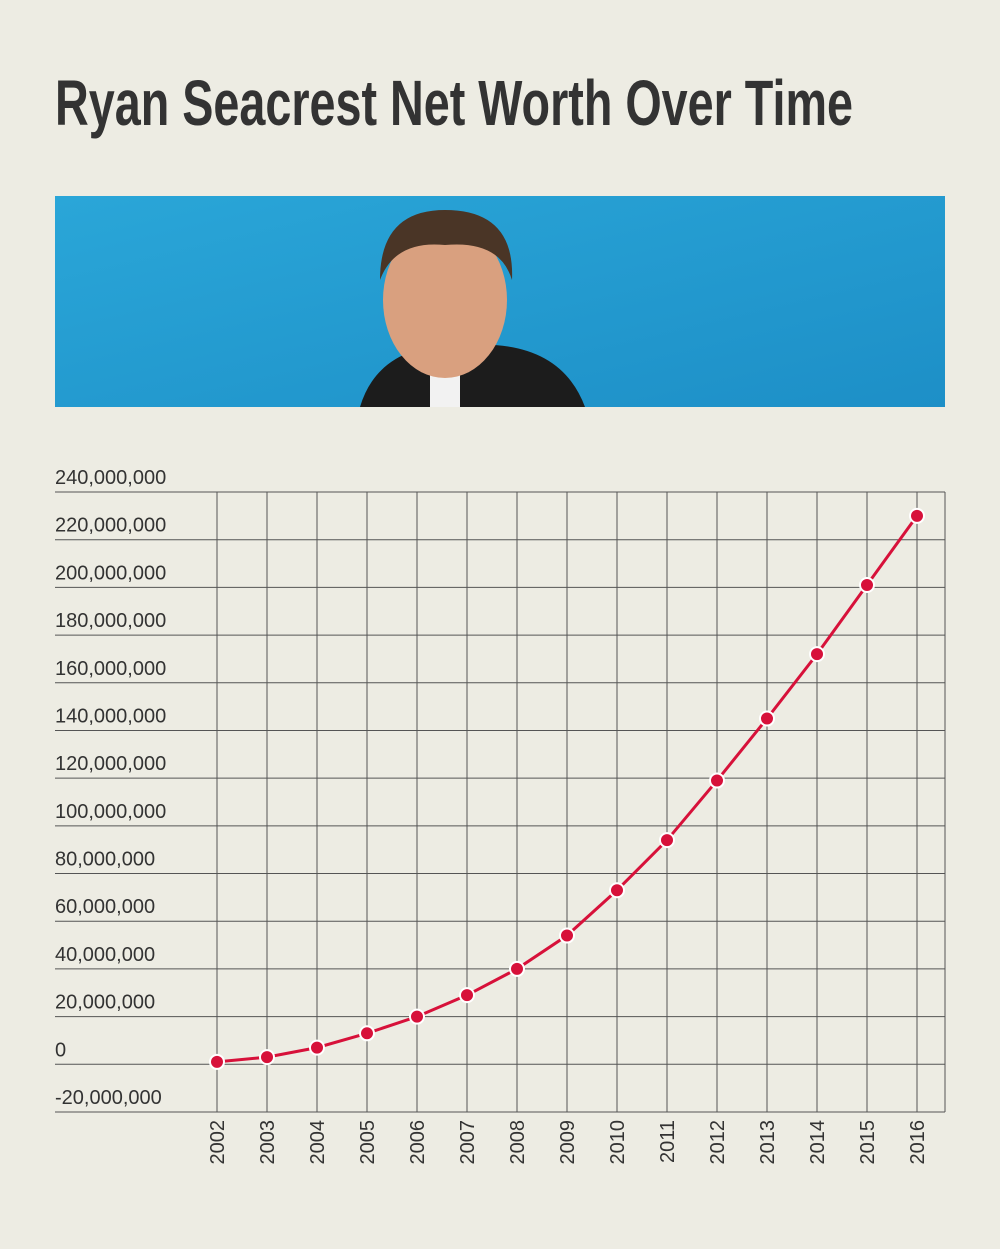  Describe the element at coordinates (868, 1142) in the screenshot. I see `x-tick-label: 2015` at that location.